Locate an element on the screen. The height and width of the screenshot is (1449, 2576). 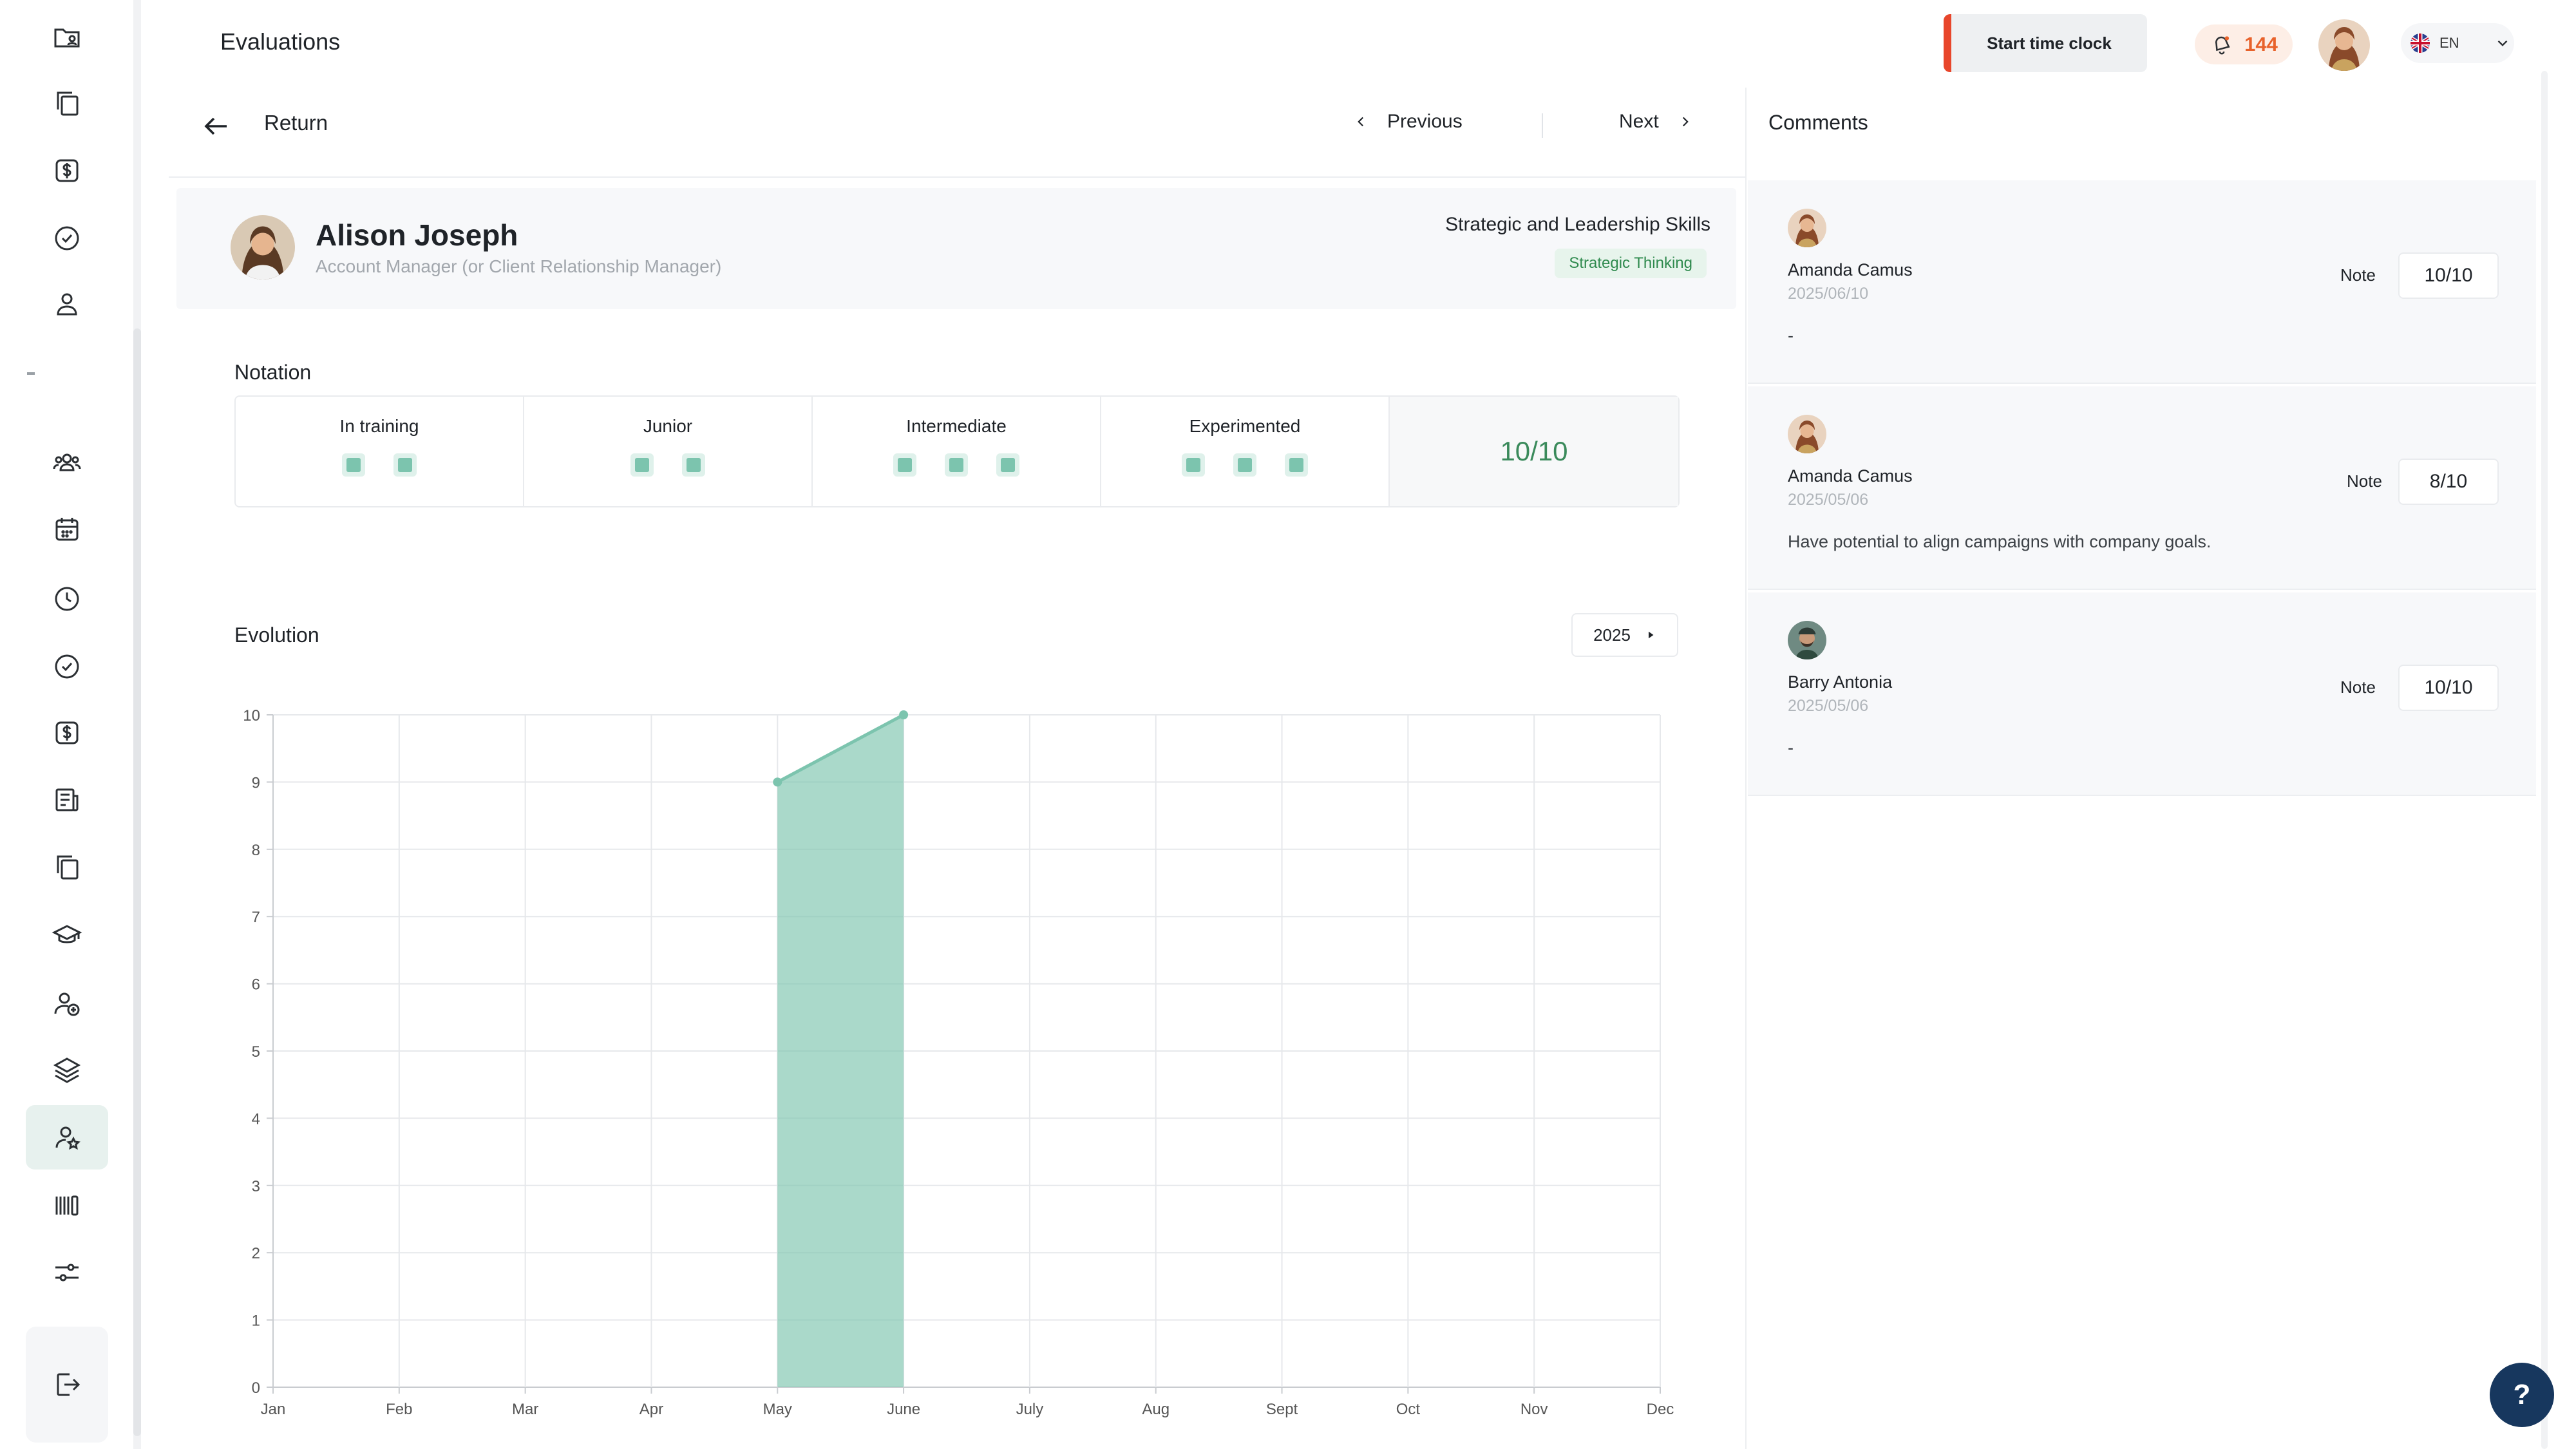
user-add-icon is located at coordinates (67, 1004).